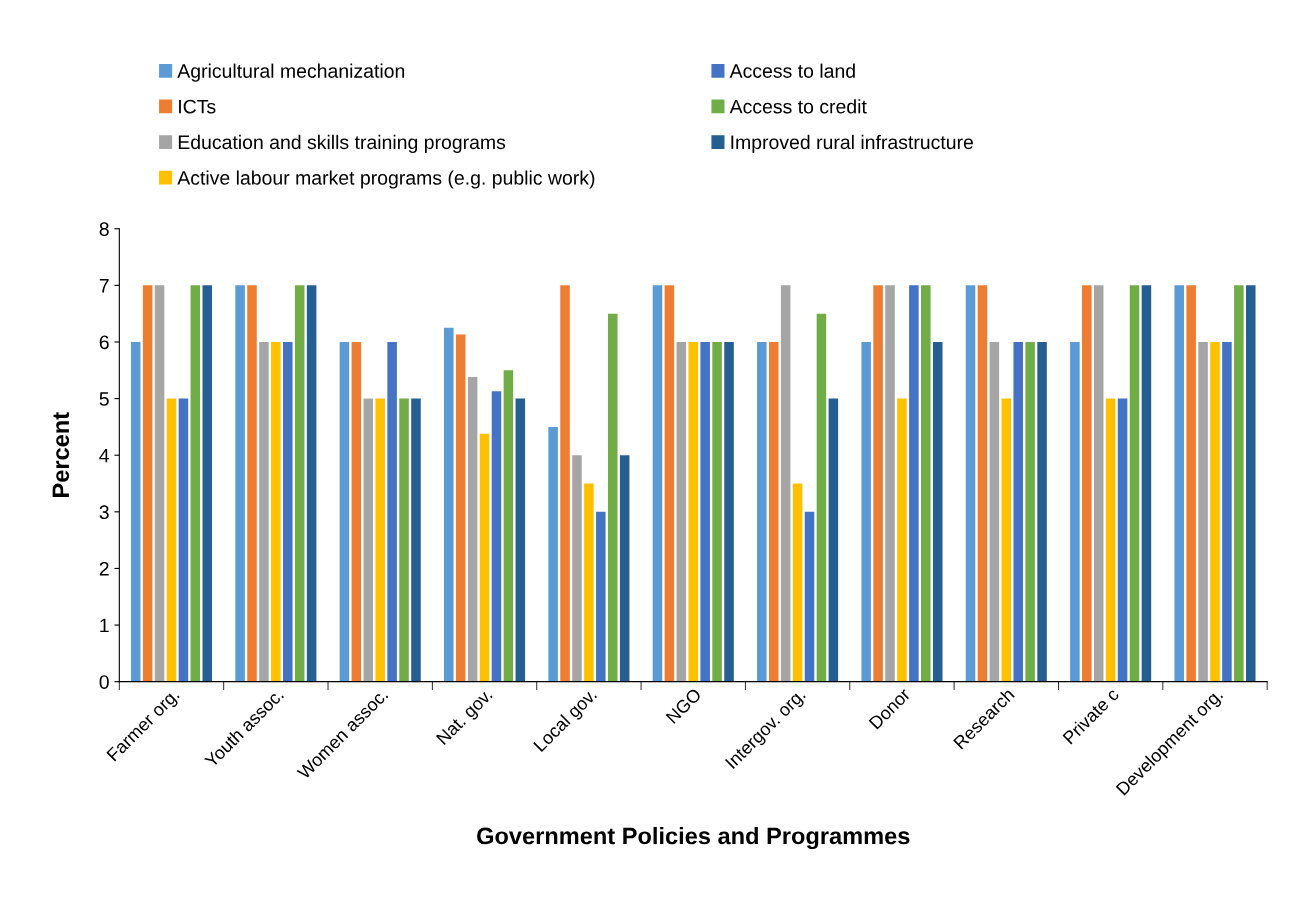 The image size is (1297, 915). Describe the element at coordinates (61, 454) in the screenshot. I see `y-axis-title: Percent` at that location.